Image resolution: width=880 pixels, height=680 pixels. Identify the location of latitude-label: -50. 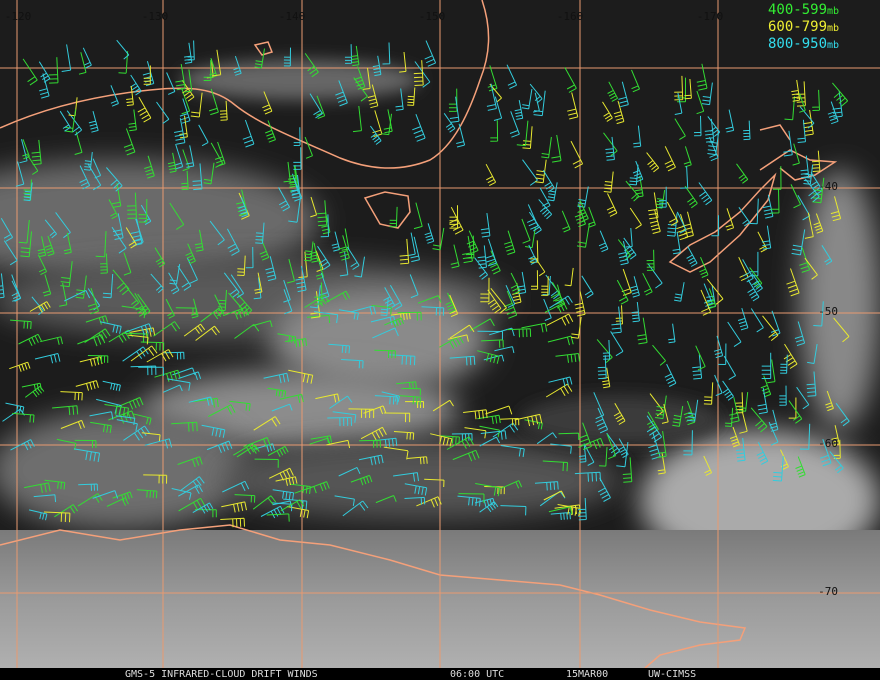
(828, 311).